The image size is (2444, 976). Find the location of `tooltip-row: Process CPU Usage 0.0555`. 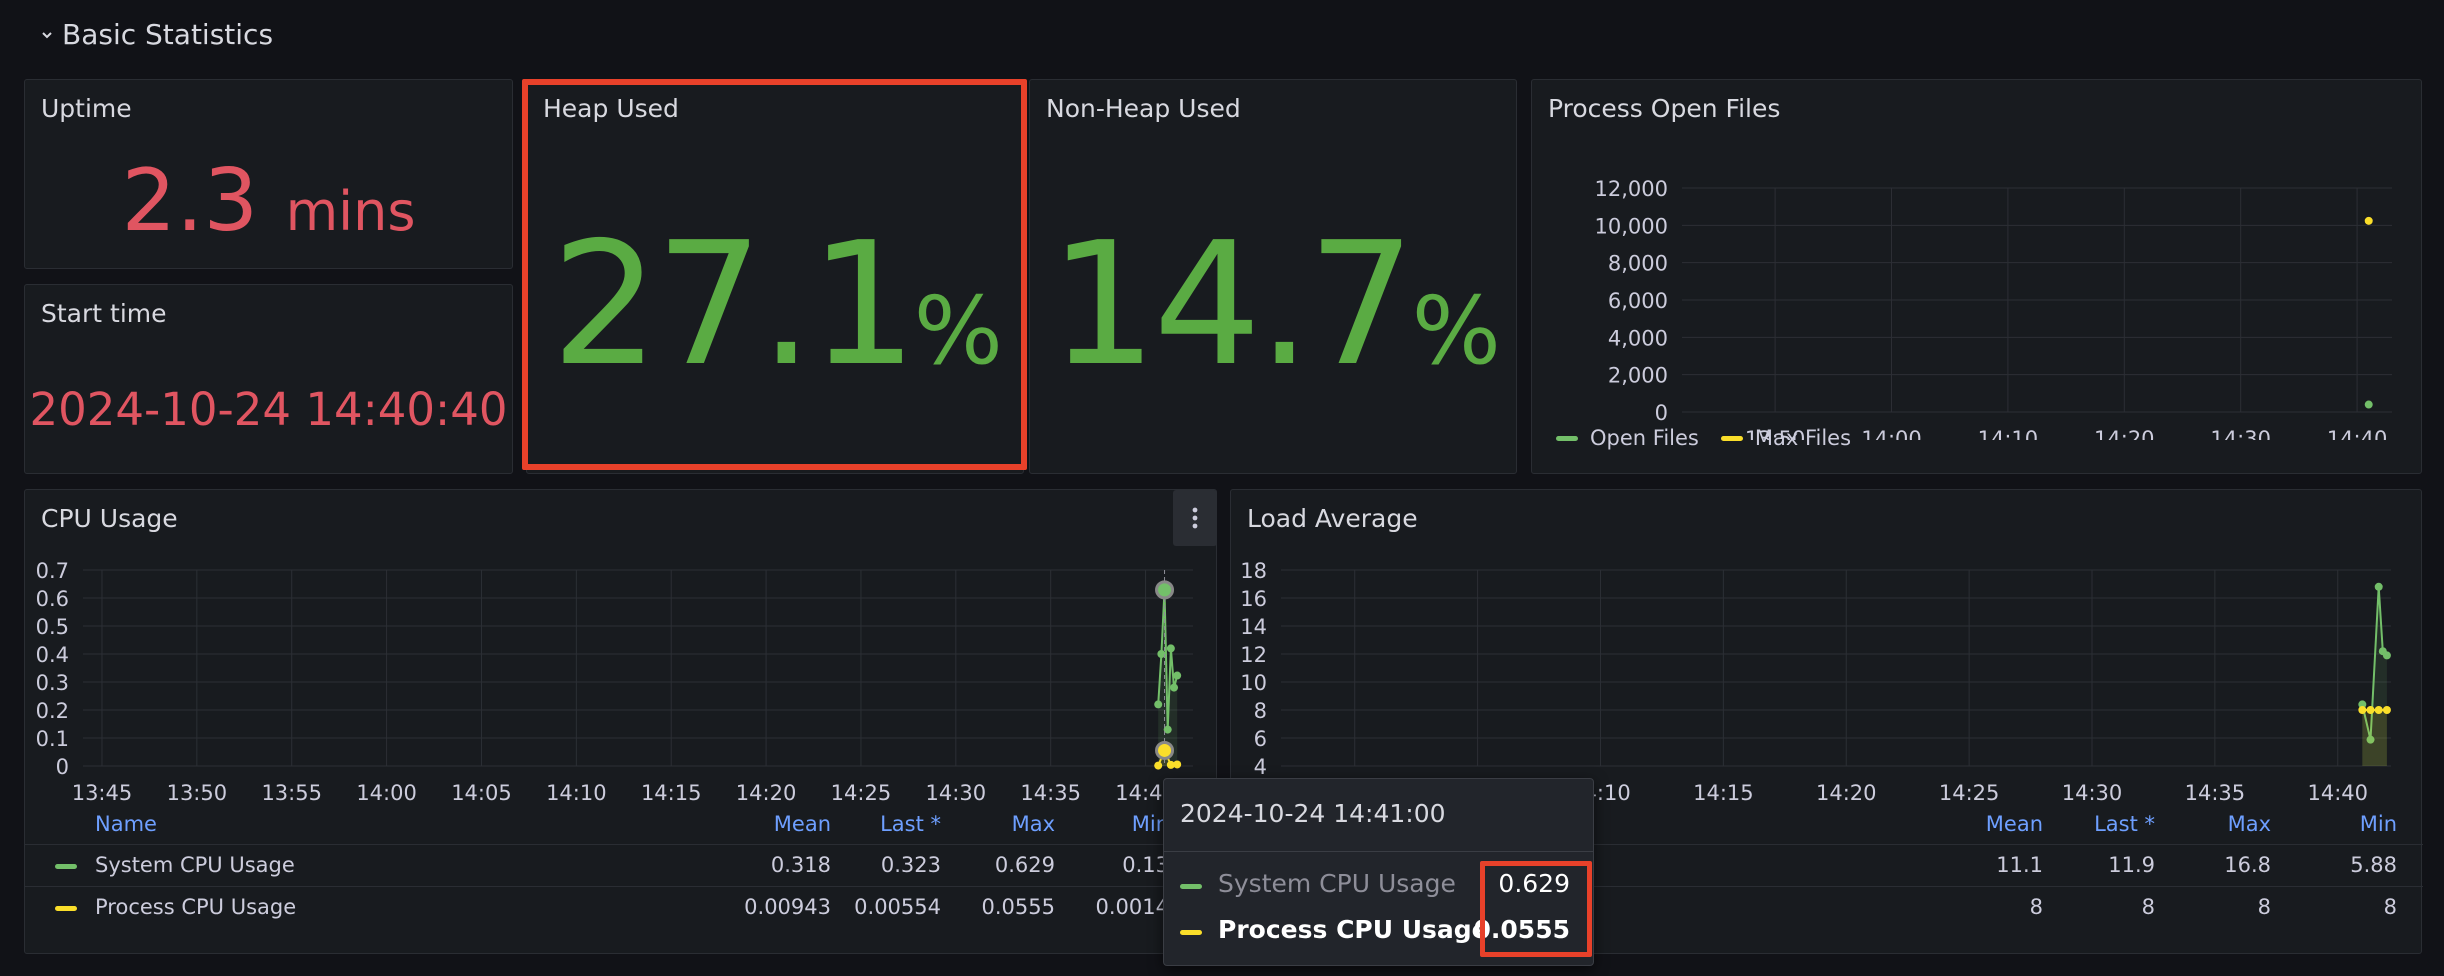

tooltip-row: Process CPU Usage 0.0555 is located at coordinates (1380, 933).